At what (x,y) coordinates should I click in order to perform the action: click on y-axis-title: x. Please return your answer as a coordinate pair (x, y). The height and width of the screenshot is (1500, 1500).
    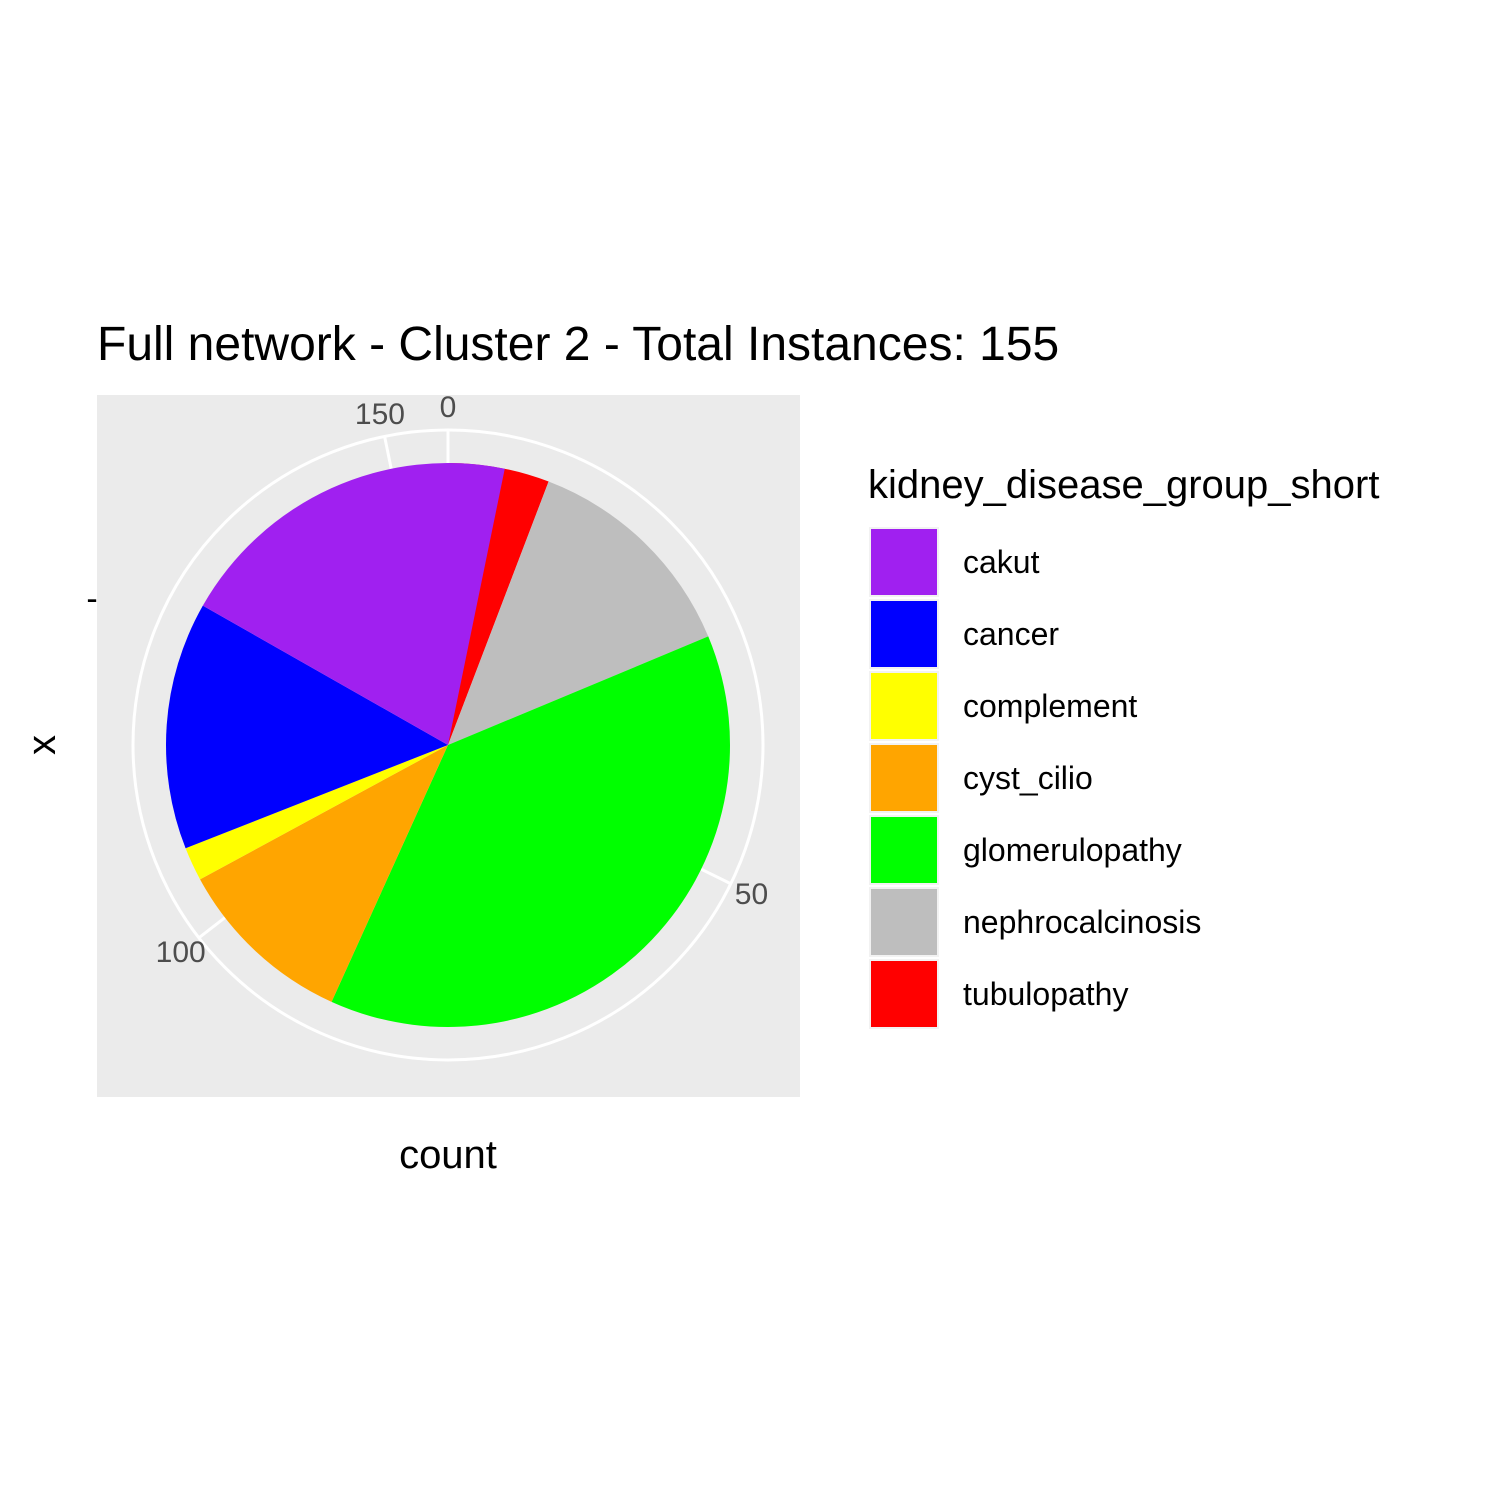
    Looking at the image, I should click on (42, 745).